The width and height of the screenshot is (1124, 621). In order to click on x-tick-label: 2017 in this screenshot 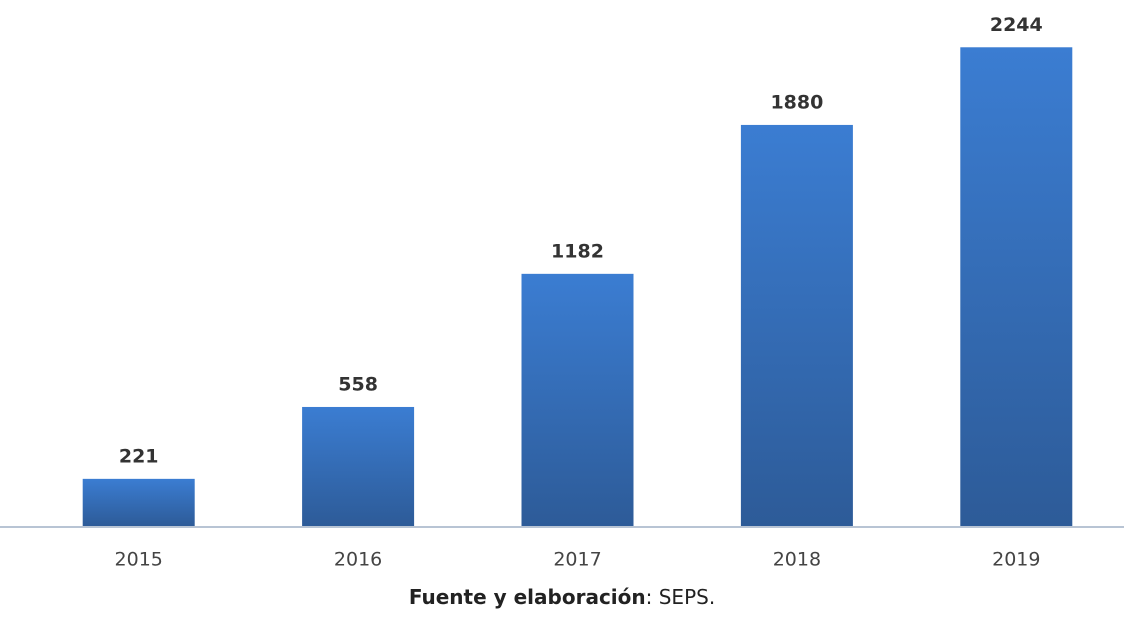, I will do `click(577, 560)`.